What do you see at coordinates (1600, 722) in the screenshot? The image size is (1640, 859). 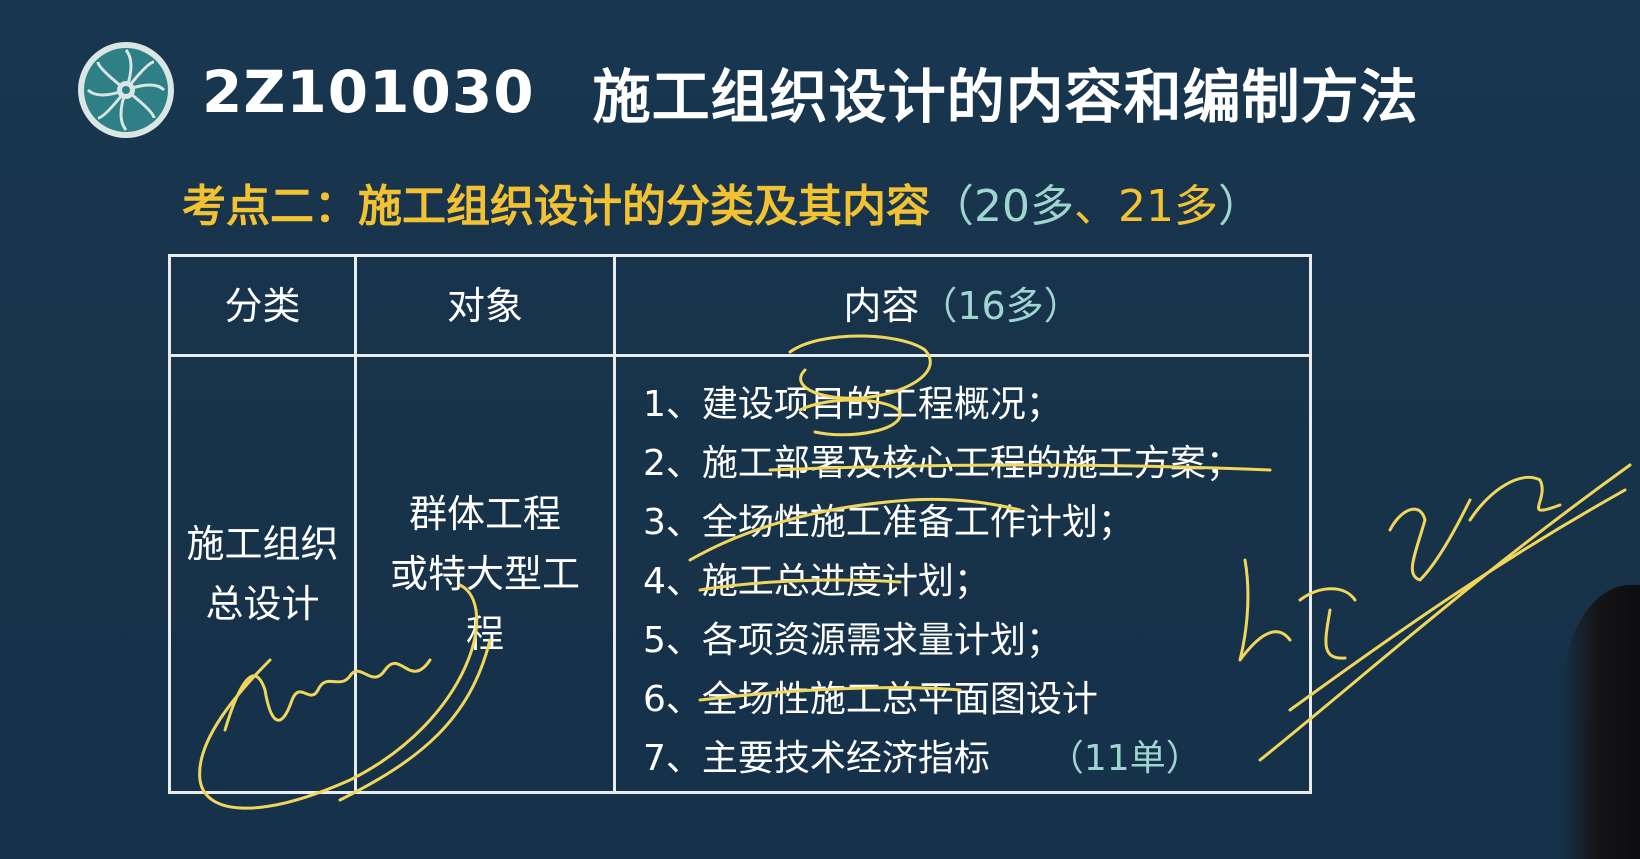 I see `presenter-silhouette` at bounding box center [1600, 722].